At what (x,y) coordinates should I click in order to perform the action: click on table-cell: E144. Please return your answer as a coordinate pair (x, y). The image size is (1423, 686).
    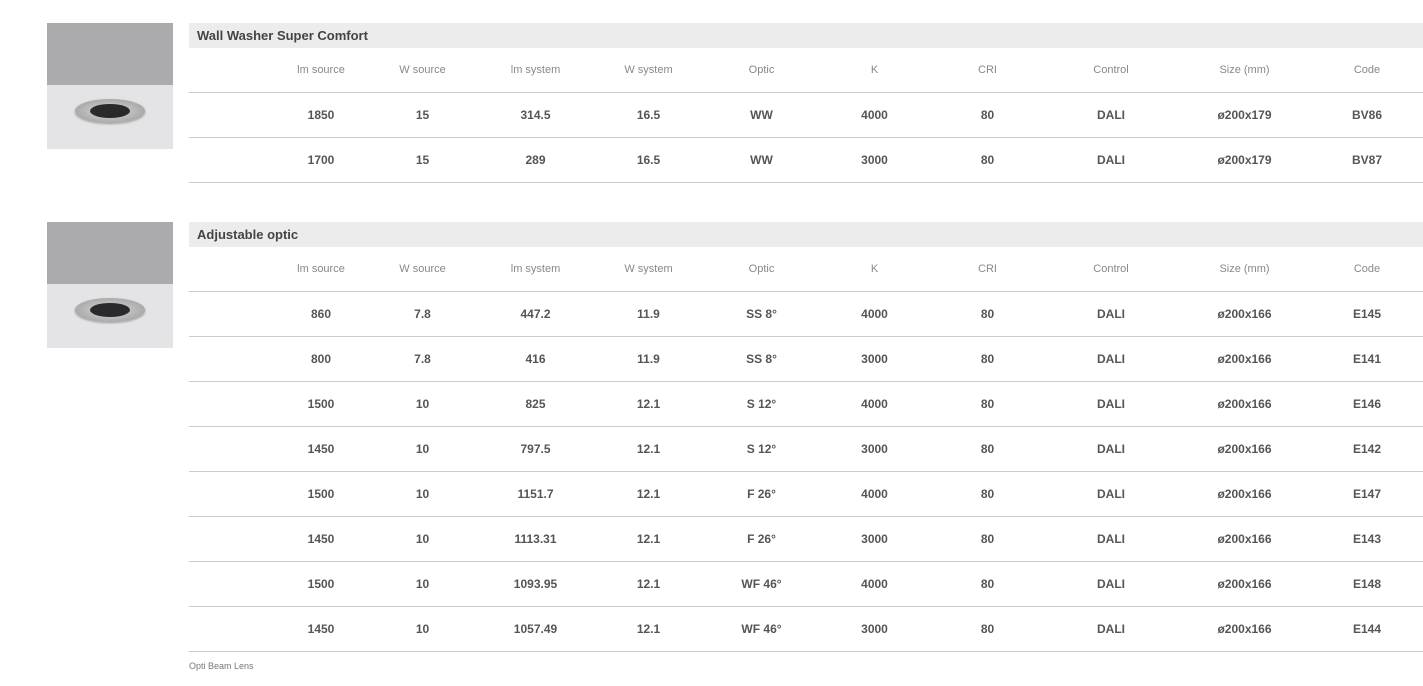
    Looking at the image, I should click on (1367, 629).